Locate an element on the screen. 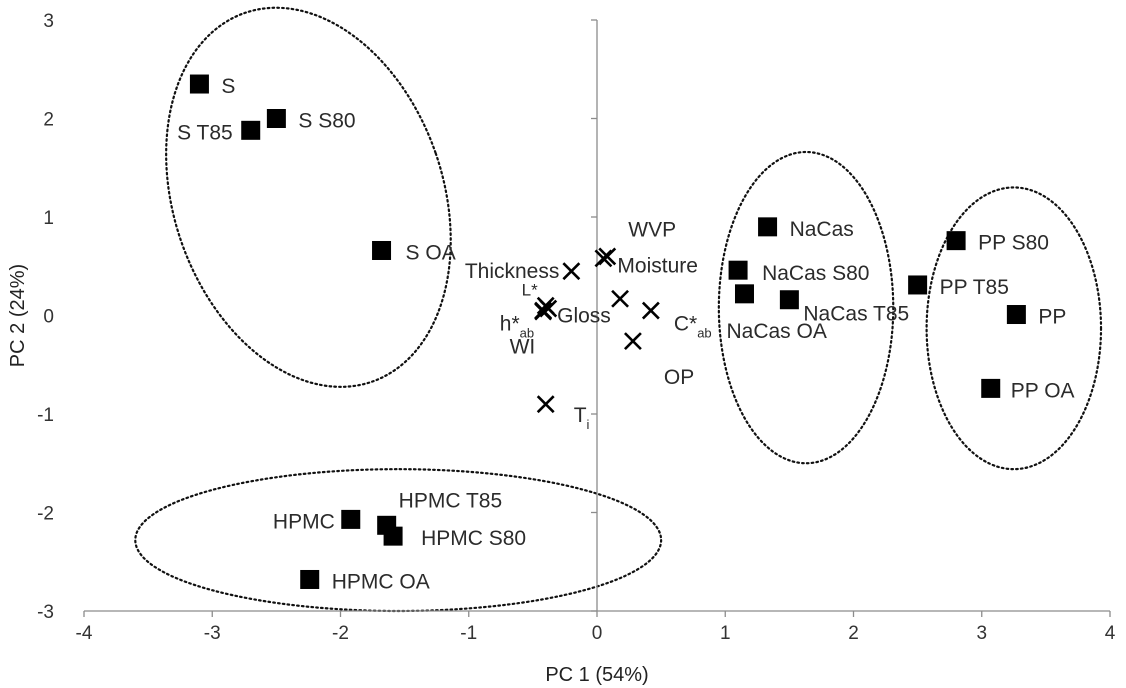  point-marker-s-t85 is located at coordinates (251, 130).